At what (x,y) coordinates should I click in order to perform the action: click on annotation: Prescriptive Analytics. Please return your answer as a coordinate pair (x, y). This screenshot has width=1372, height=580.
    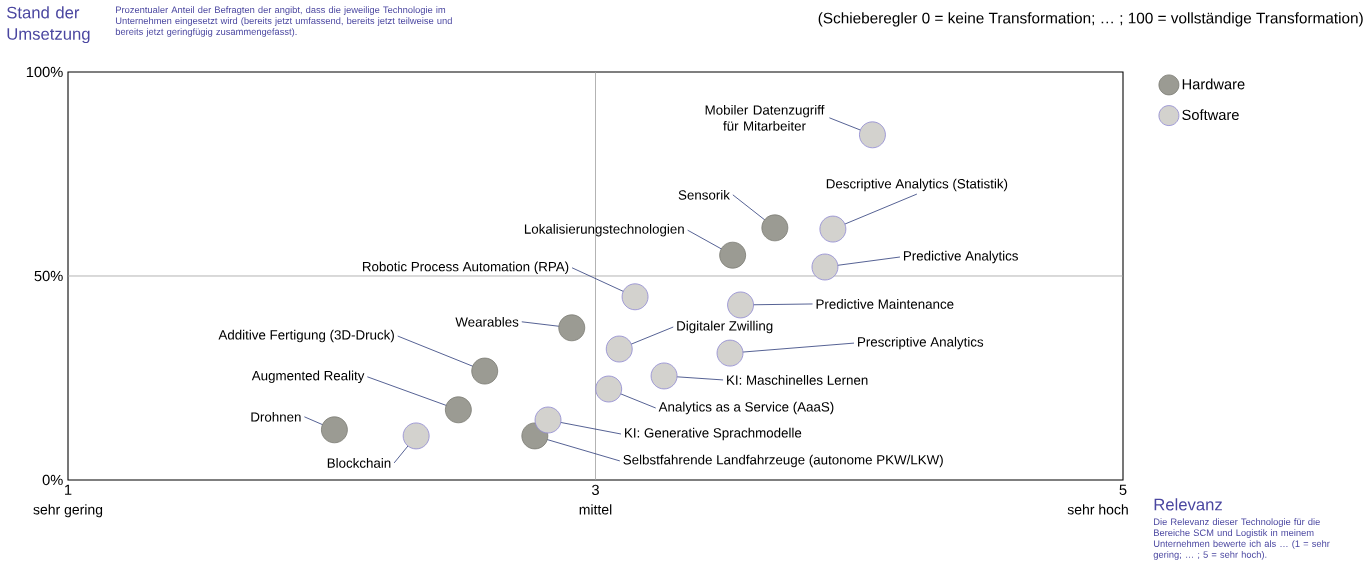
    Looking at the image, I should click on (921, 343).